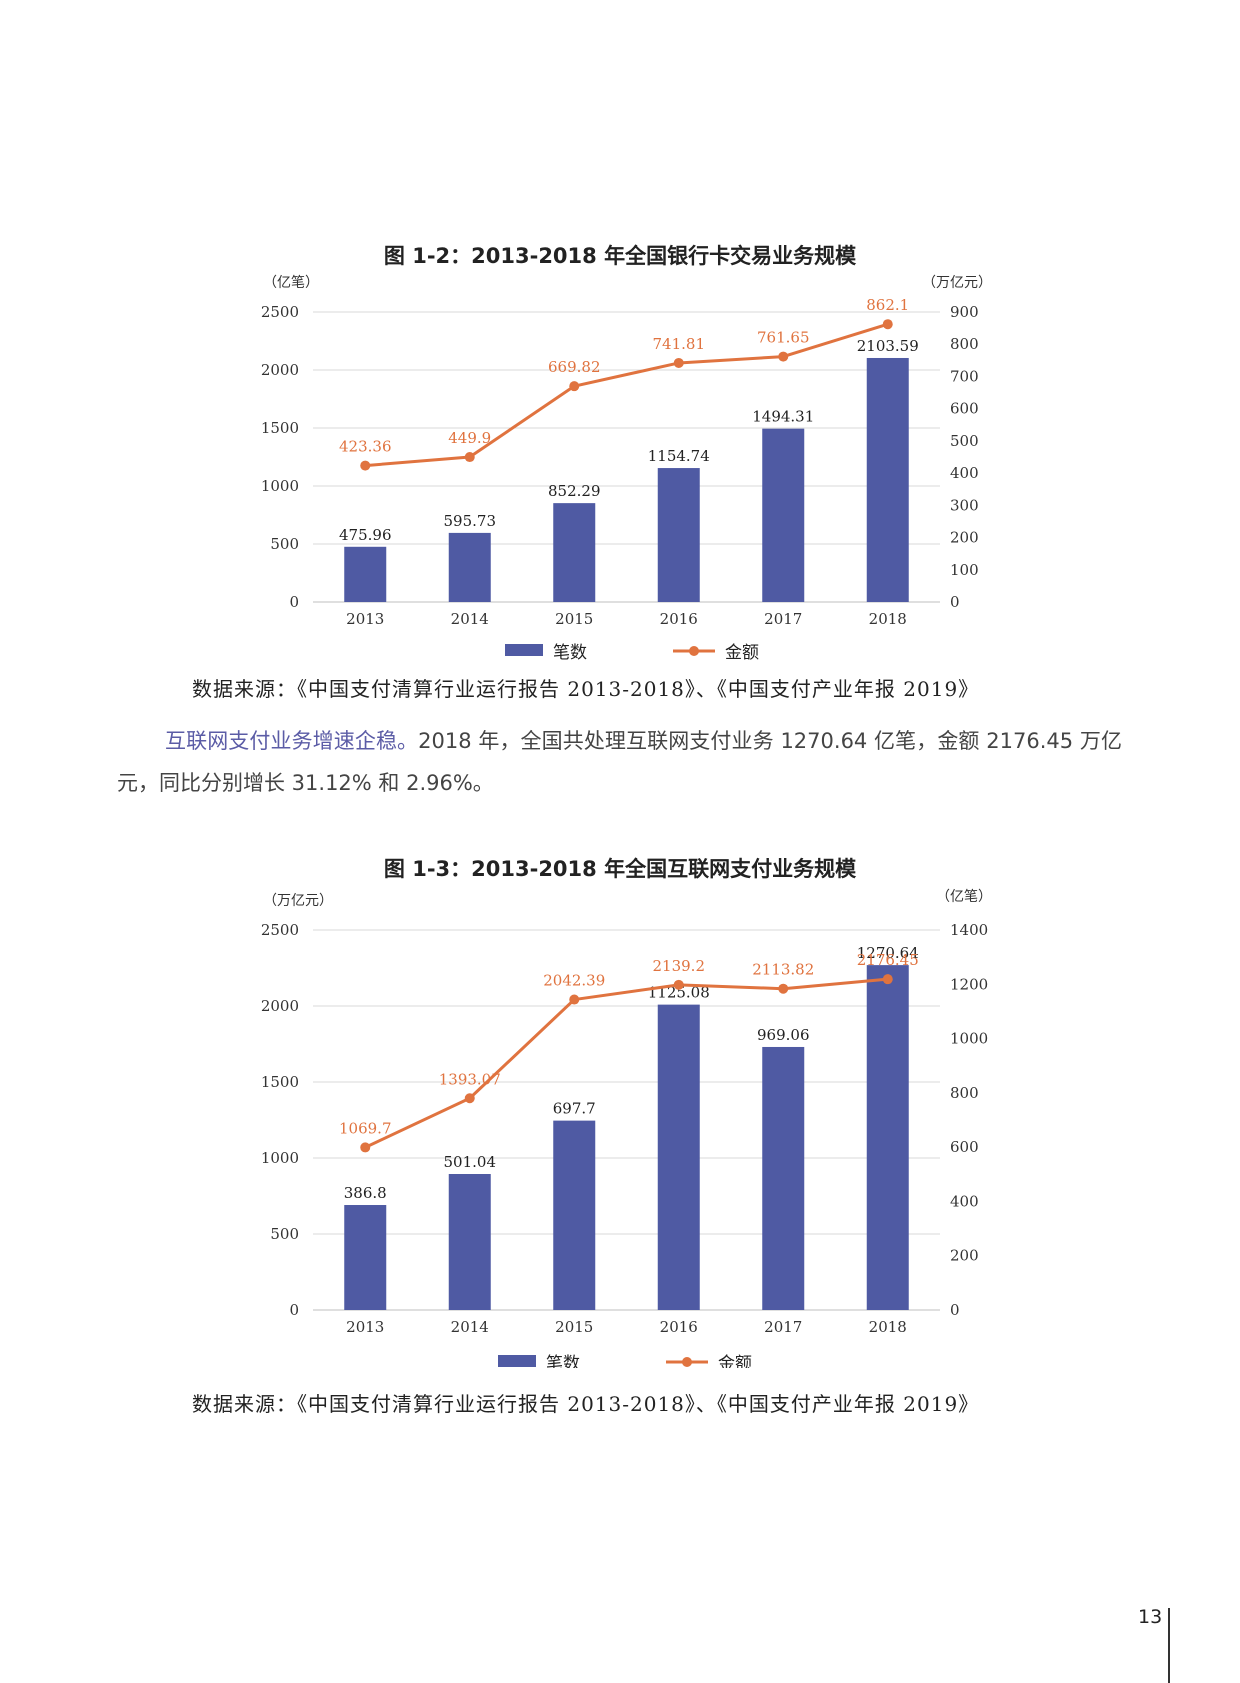 The height and width of the screenshot is (1683, 1240). What do you see at coordinates (365, 1327) in the screenshot?
I see `x-tick-label: 2013` at bounding box center [365, 1327].